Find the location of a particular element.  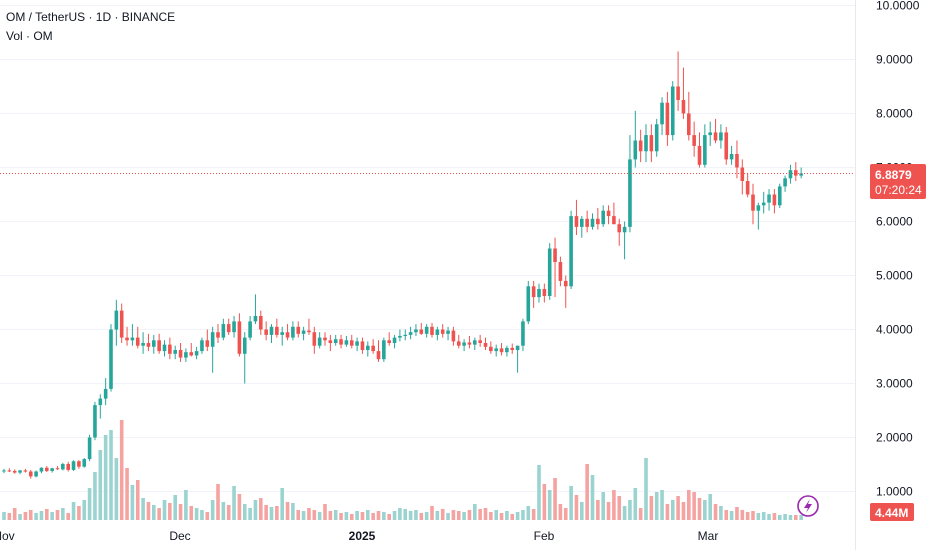

time-tick-label: 2025 is located at coordinates (362, 536).